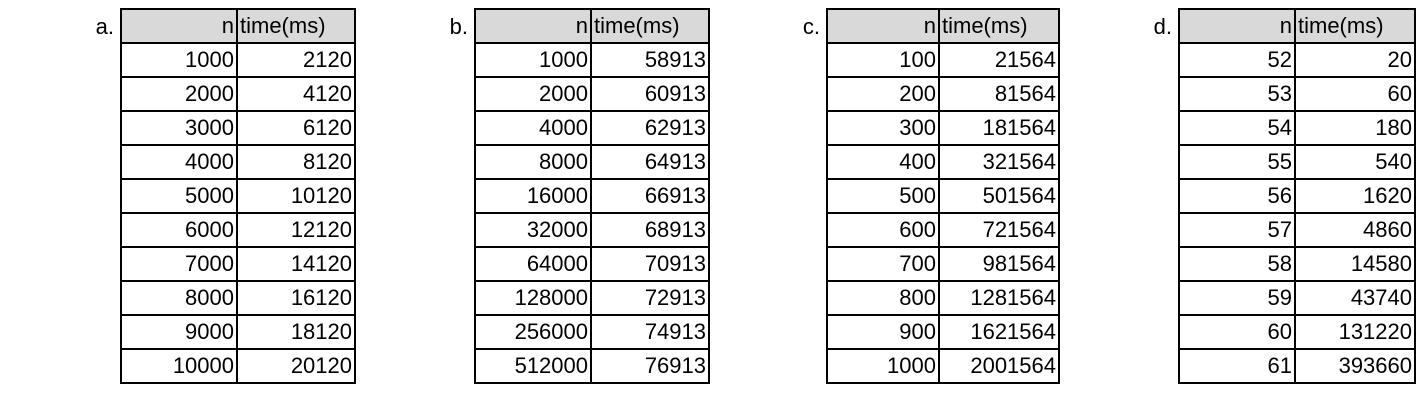  Describe the element at coordinates (650, 298) in the screenshot. I see `cell-time: 72913` at that location.